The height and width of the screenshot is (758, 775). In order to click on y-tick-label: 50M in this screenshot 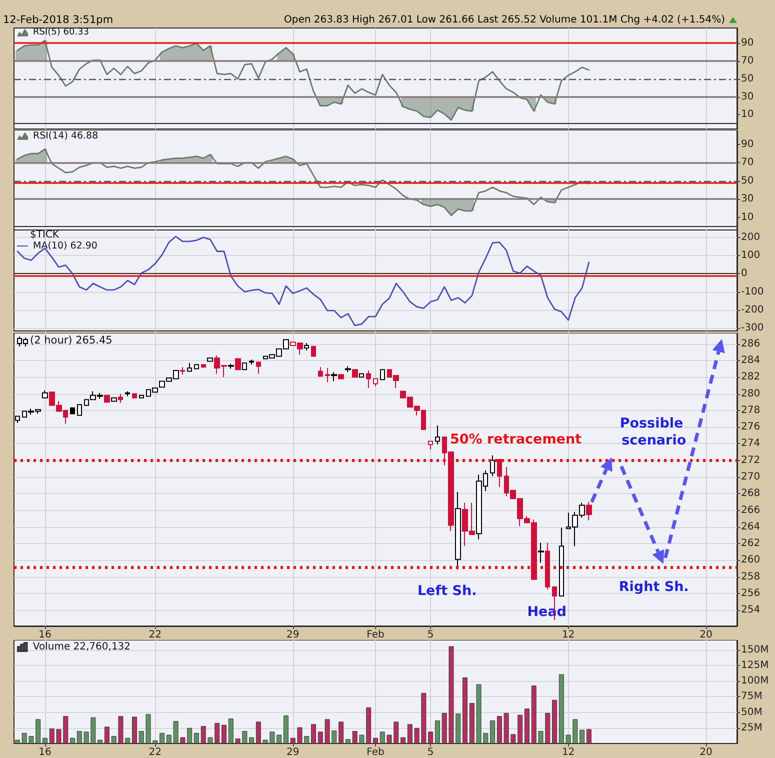, I will do `click(751, 712)`.